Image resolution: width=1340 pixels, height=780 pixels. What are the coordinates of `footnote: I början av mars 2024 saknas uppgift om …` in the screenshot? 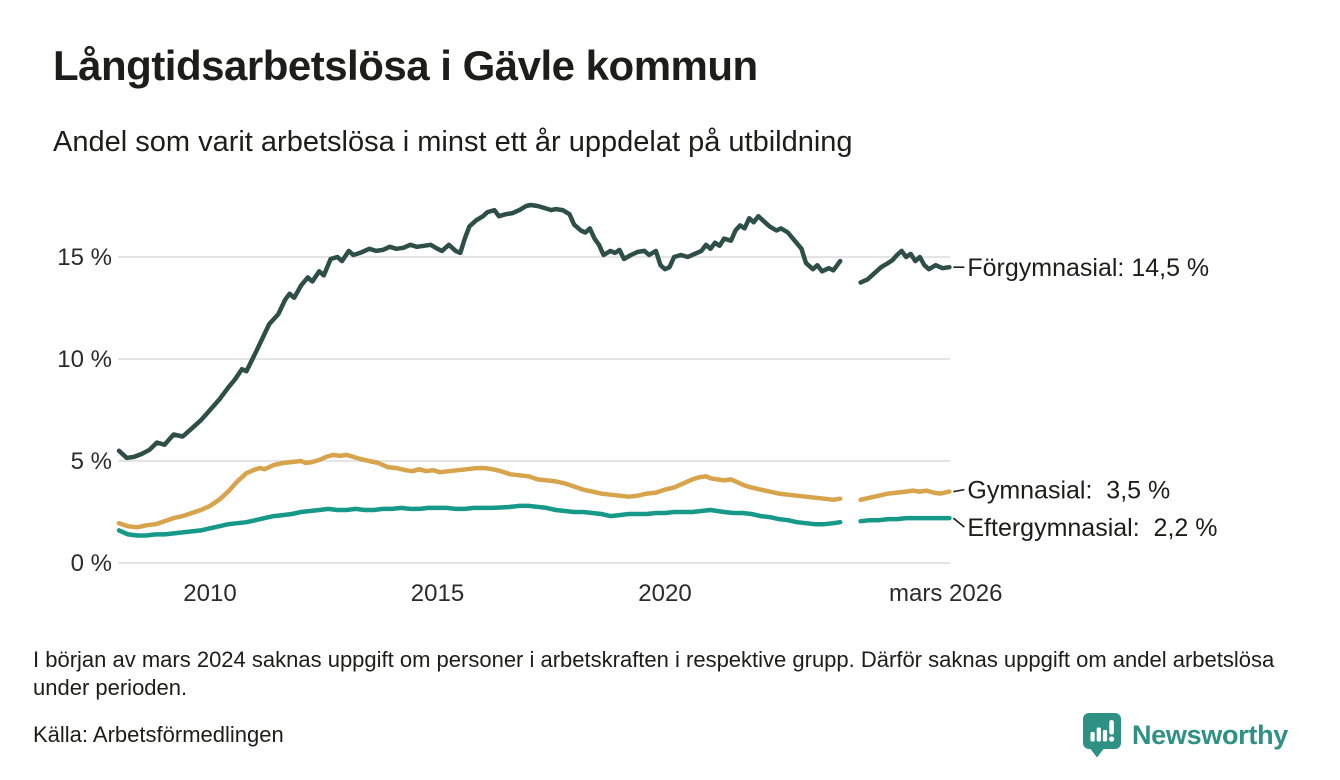 It's located at (654, 674).